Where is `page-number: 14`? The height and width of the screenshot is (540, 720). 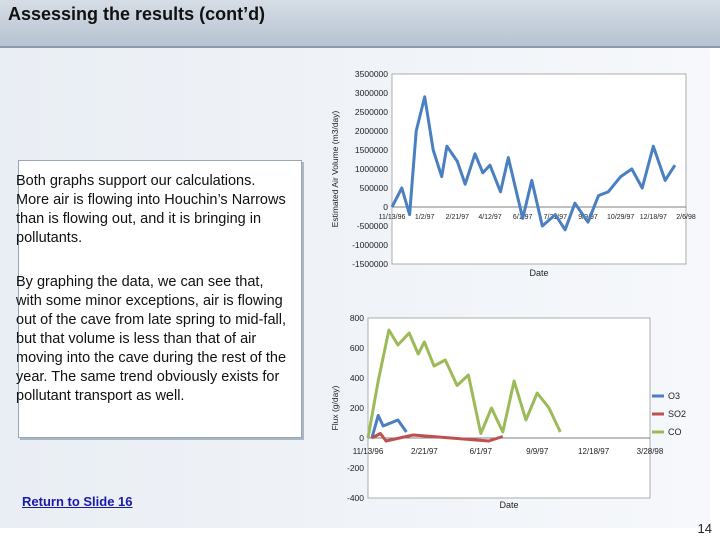 page-number: 14 is located at coordinates (704, 528).